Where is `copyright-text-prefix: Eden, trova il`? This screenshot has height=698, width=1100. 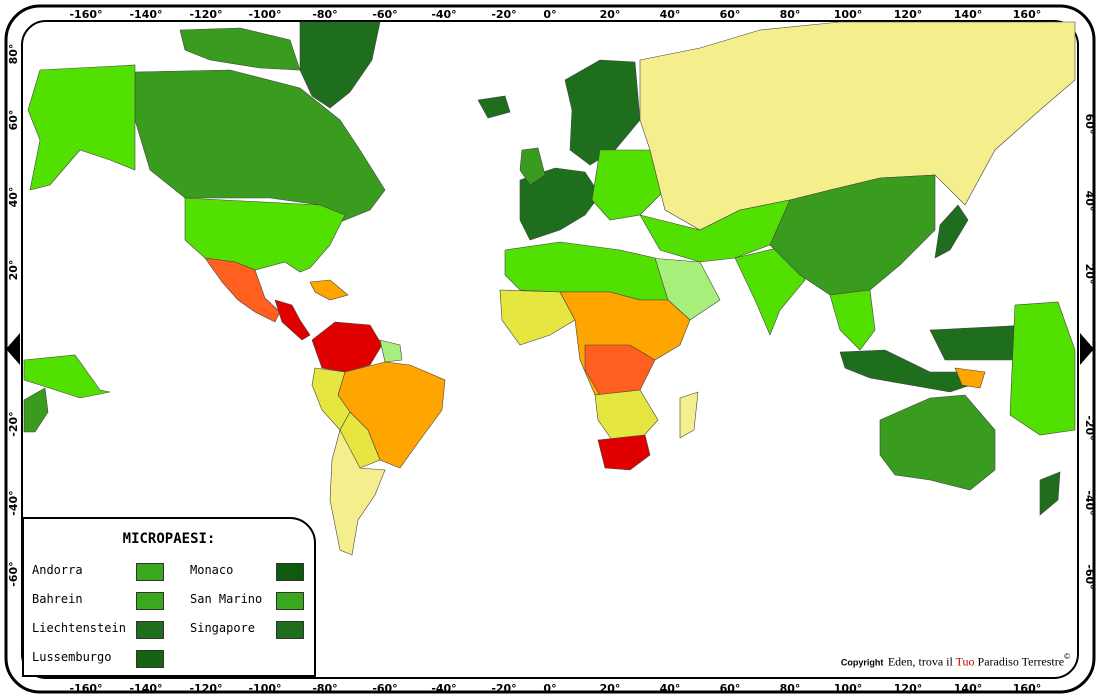
copyright-text-prefix: Eden, trova il is located at coordinates (921, 661).